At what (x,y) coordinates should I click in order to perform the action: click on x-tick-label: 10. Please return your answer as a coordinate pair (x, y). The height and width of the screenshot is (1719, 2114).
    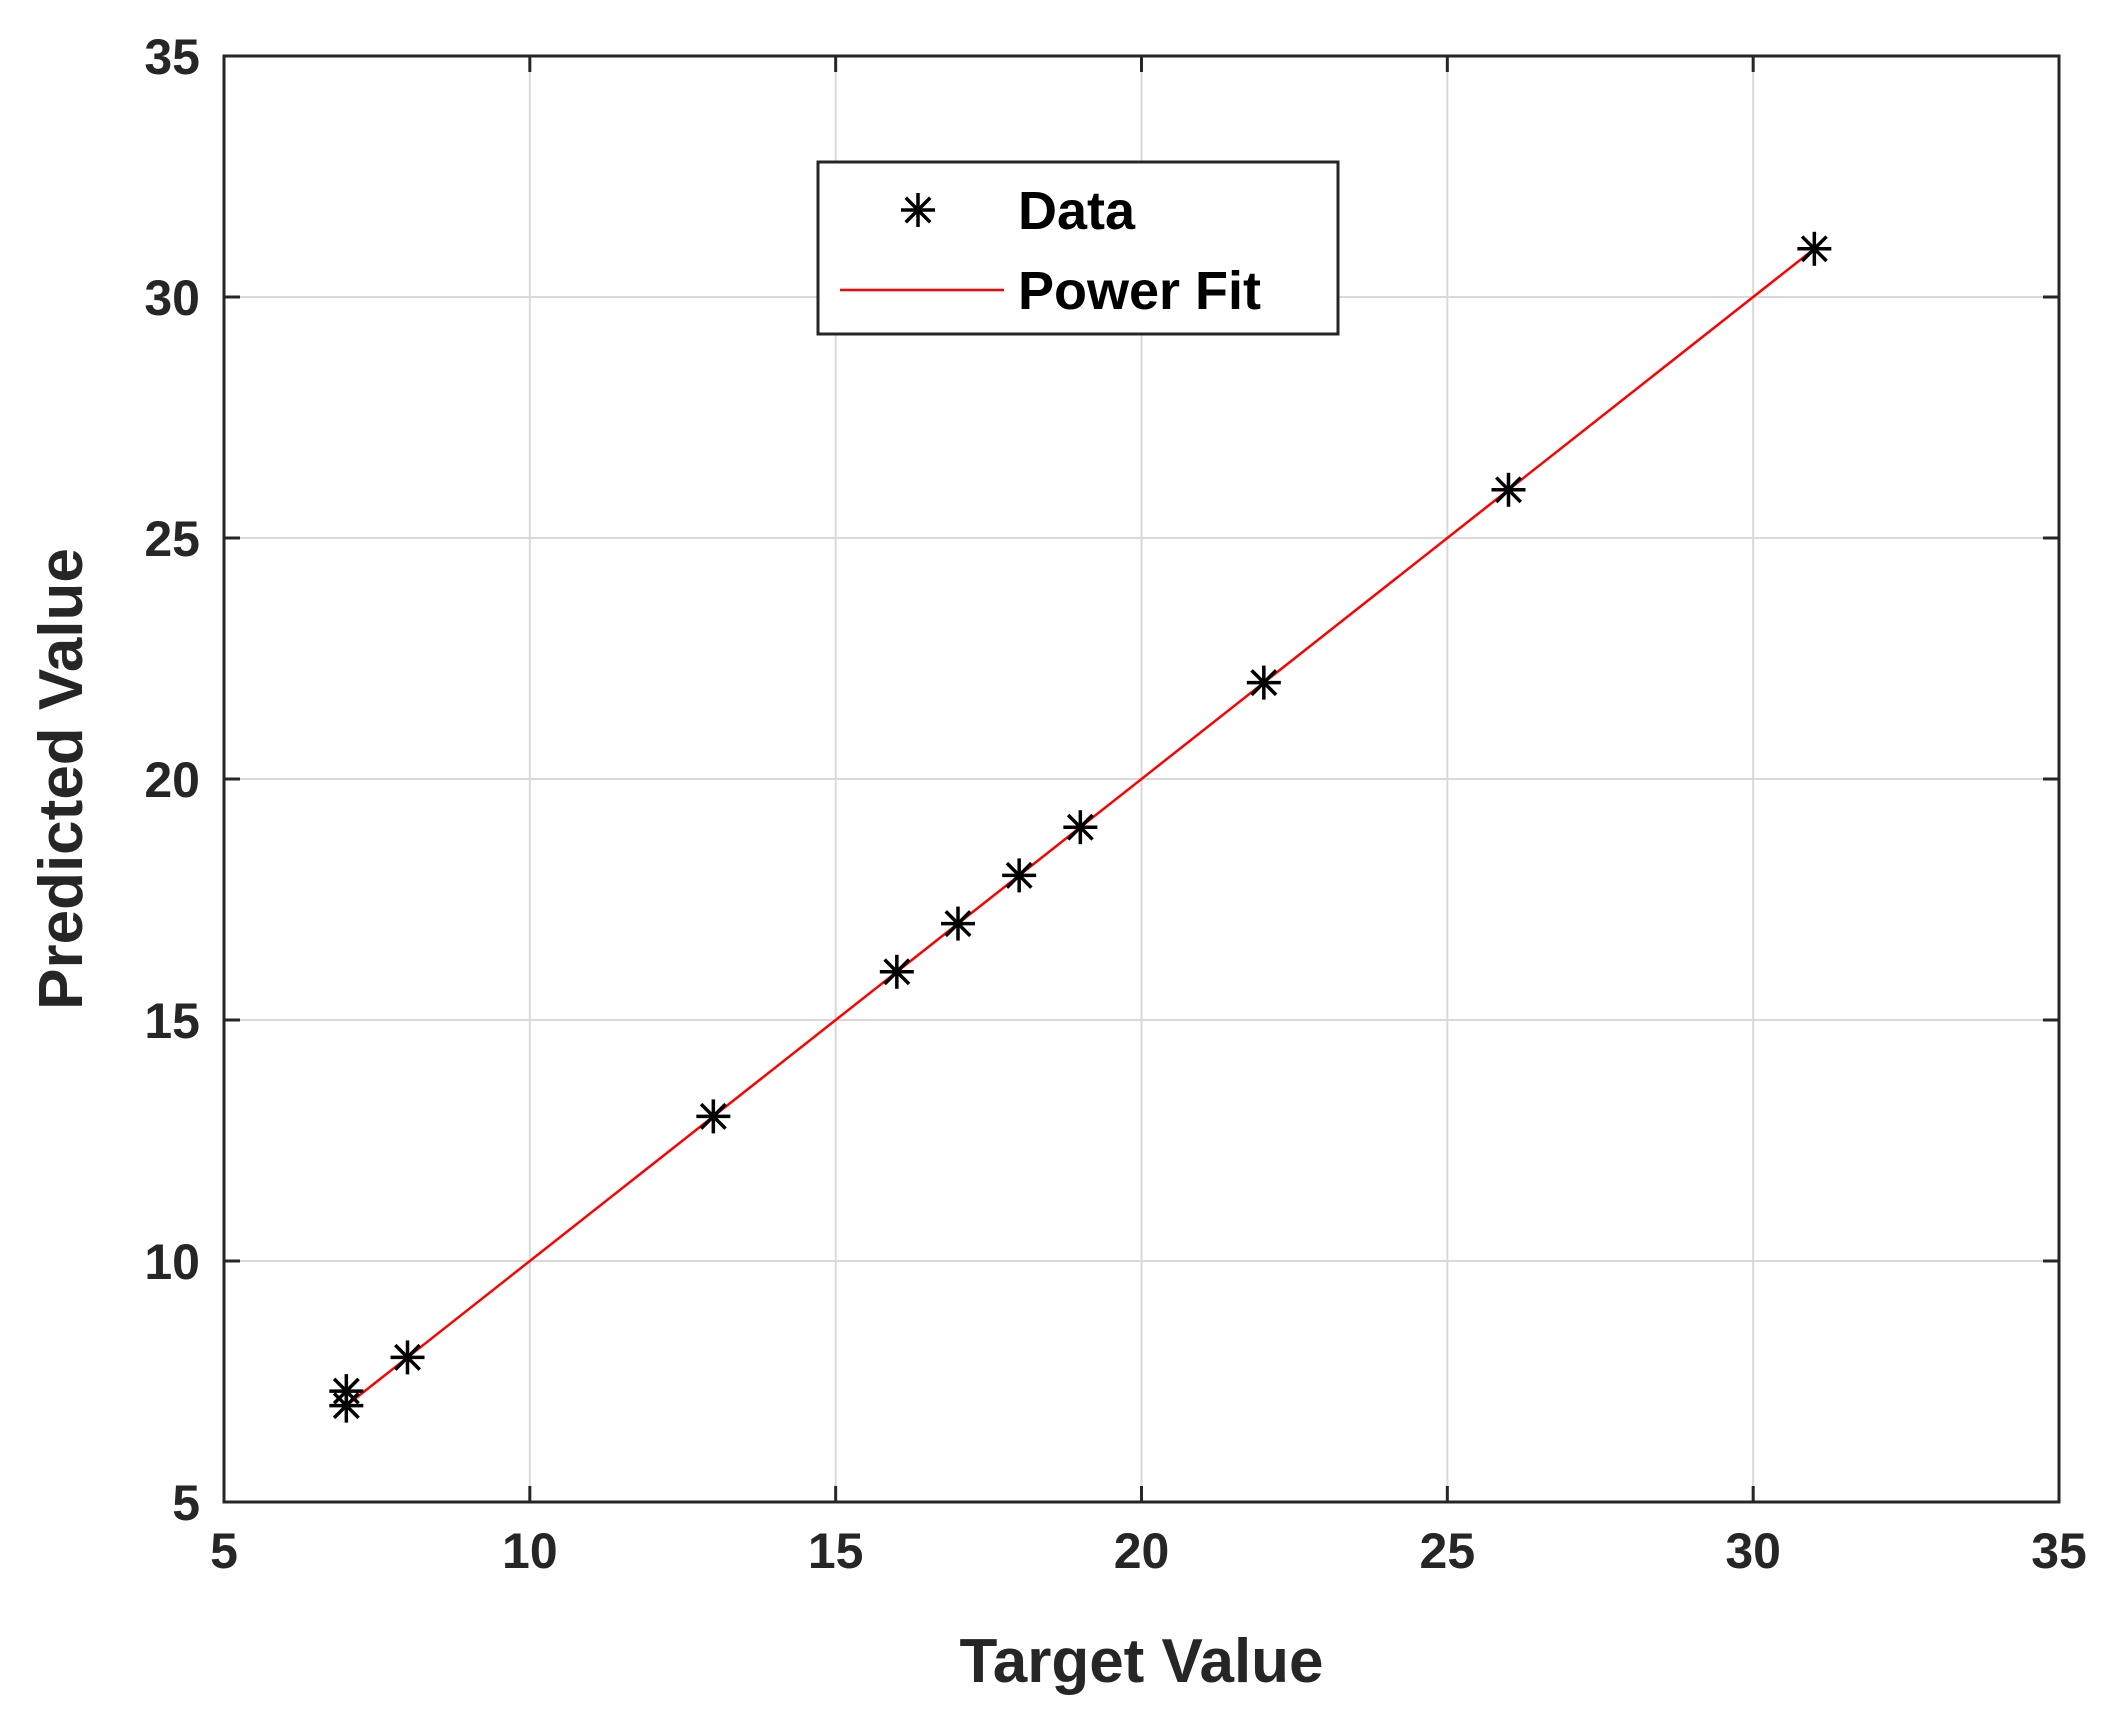
    Looking at the image, I should click on (530, 1551).